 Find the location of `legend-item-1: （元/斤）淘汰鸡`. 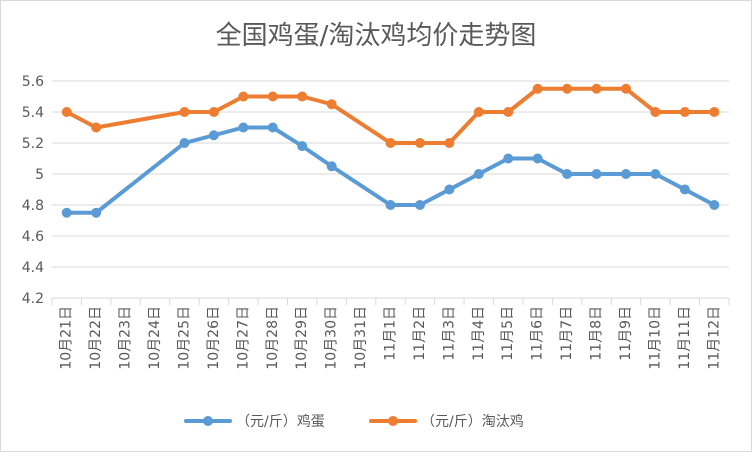

legend-item-1: （元/斤）淘汰鸡 is located at coordinates (446, 421).